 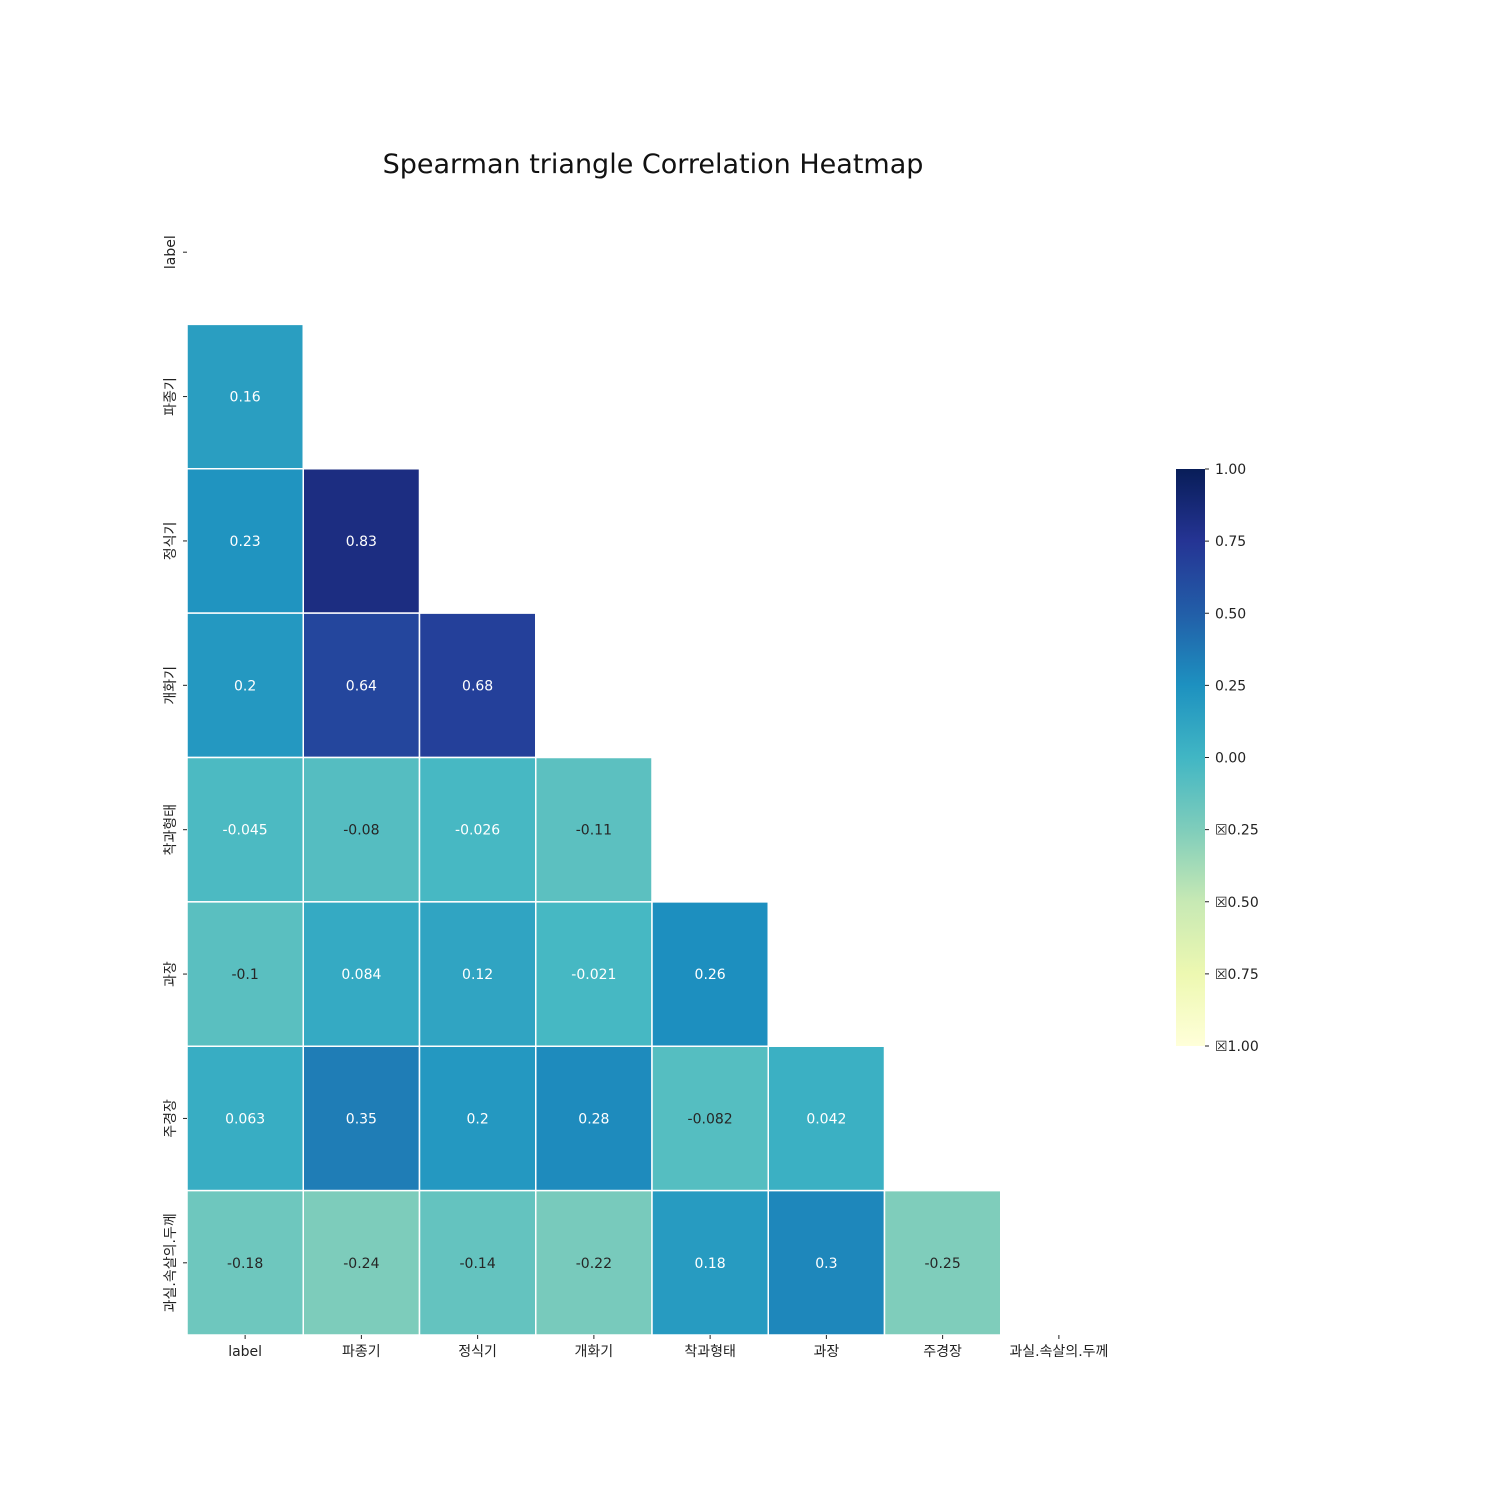 I want to click on x-tick-label: 개화기, so click(x=594, y=1352).